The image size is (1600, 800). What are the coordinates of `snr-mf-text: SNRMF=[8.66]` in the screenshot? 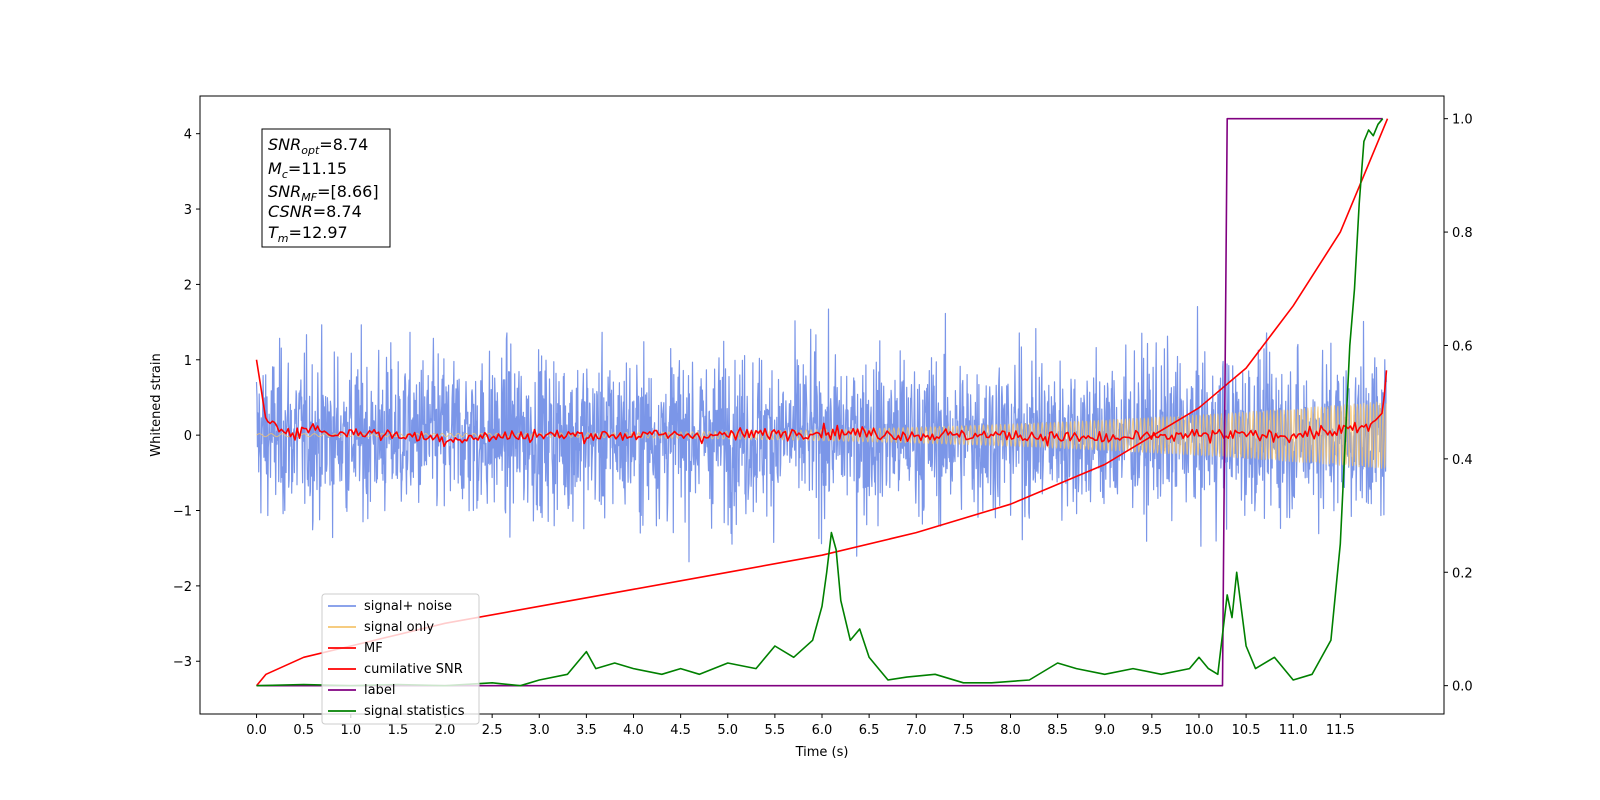 It's located at (323, 193).